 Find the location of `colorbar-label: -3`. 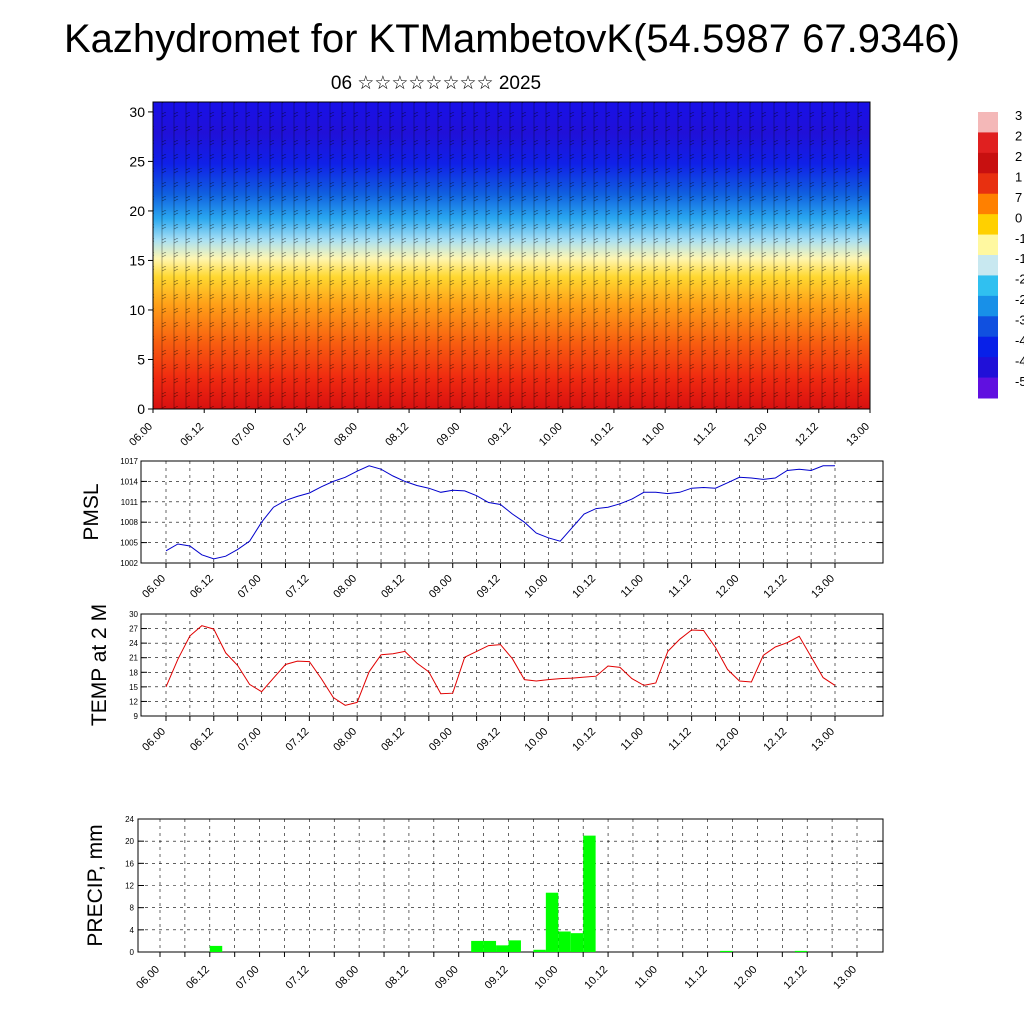

colorbar-label: -3 is located at coordinates (1019, 320).